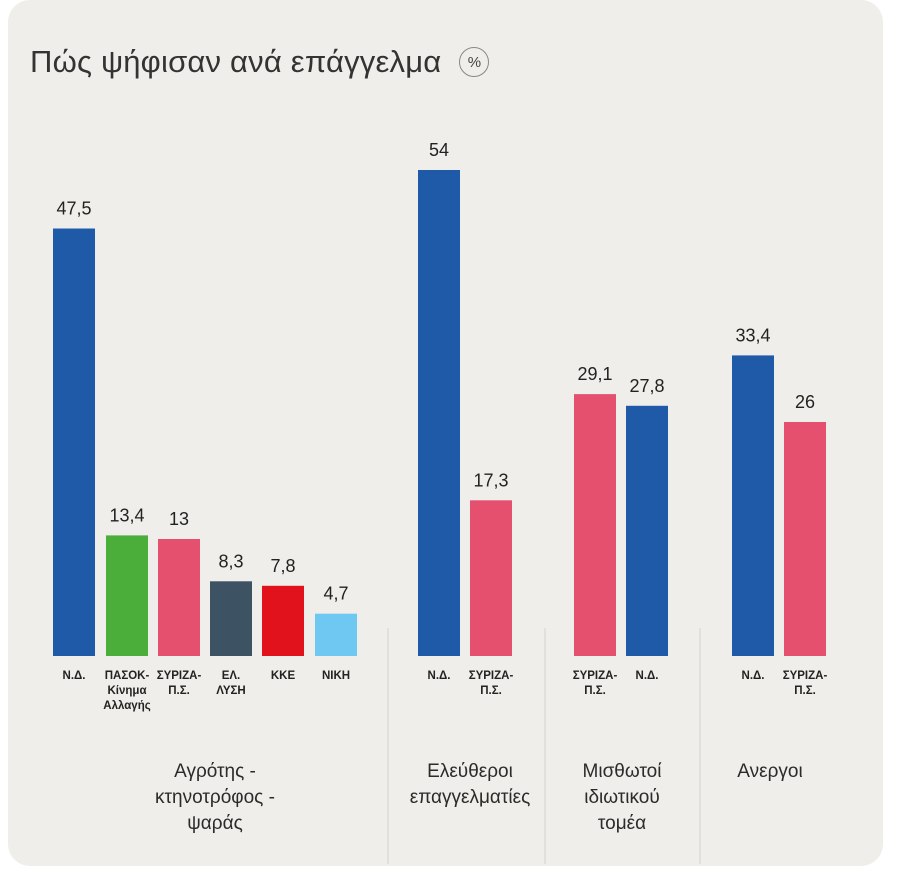  I want to click on group-label: ψαράς, so click(214, 823).